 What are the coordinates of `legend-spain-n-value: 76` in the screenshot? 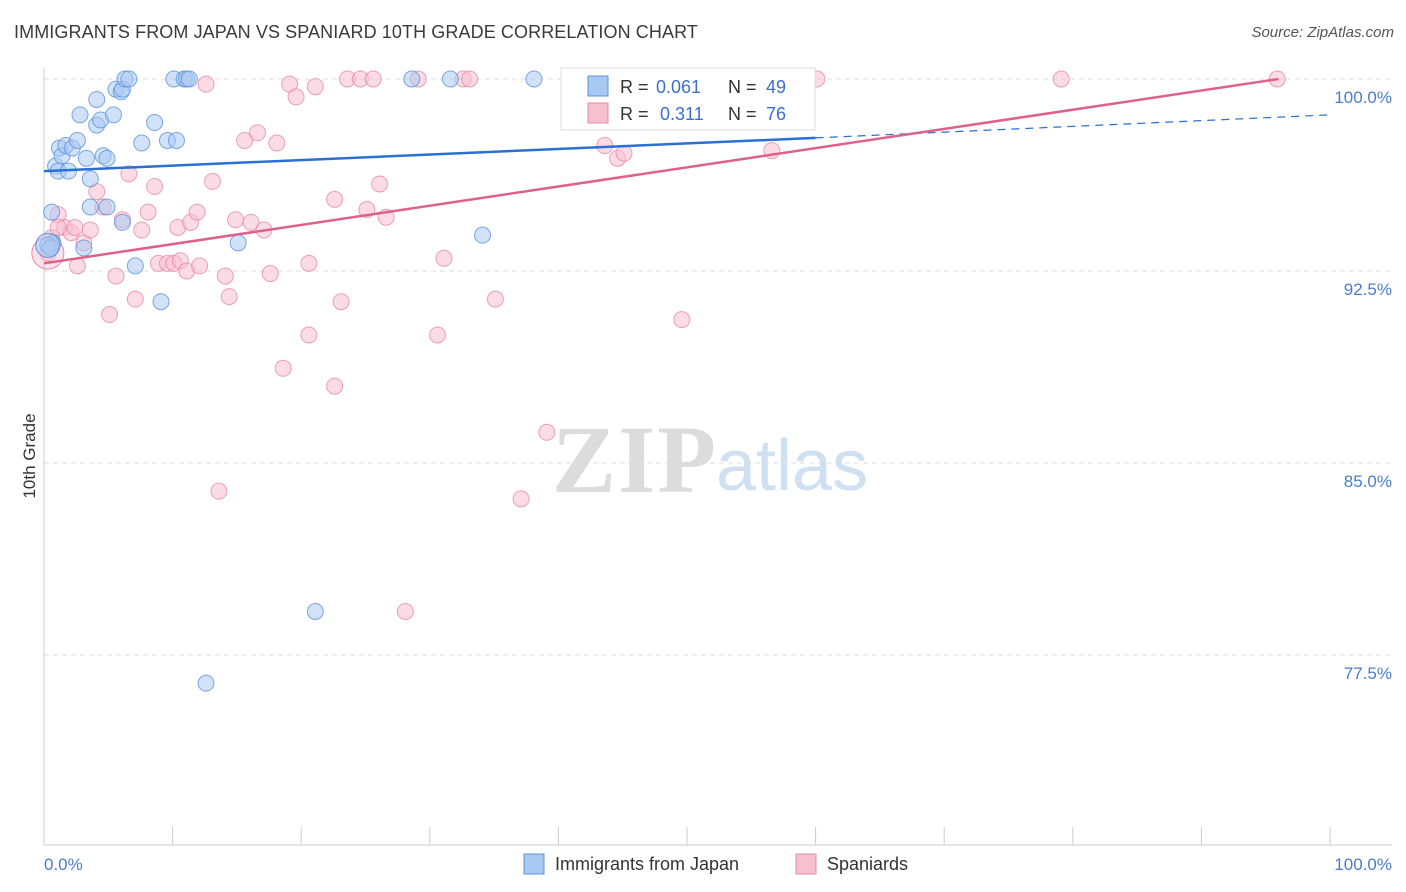 It's located at (776, 114).